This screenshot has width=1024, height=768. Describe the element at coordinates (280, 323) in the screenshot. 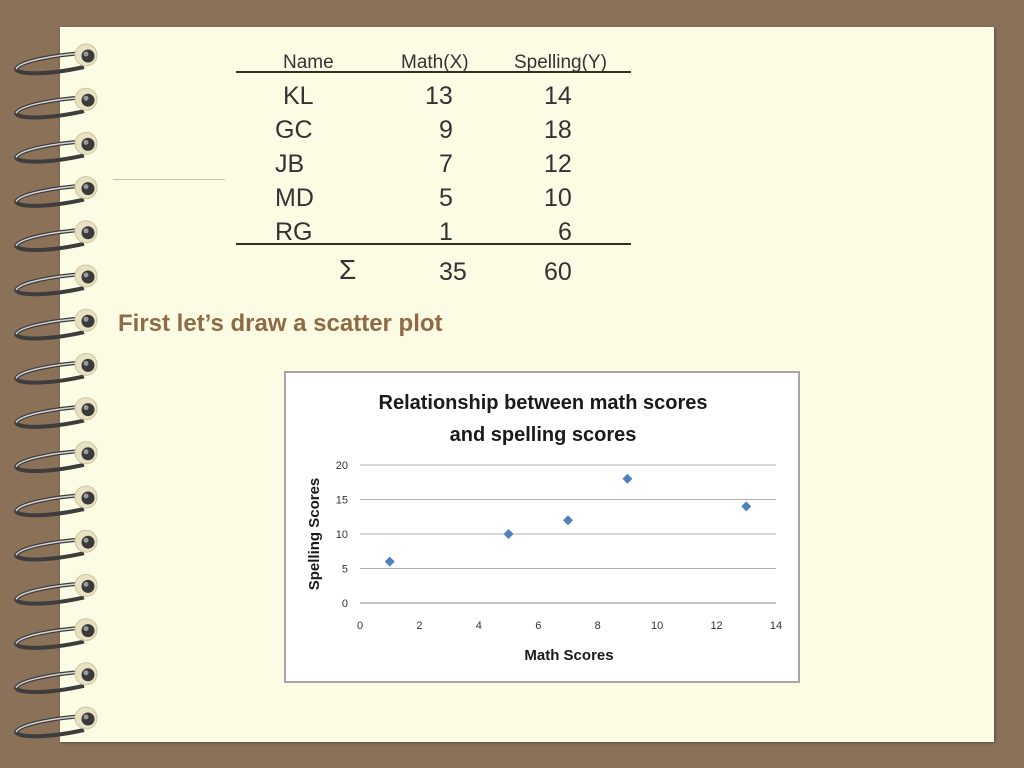

I see `scatter-plot-heading: First let’s draw a scatter plot` at that location.